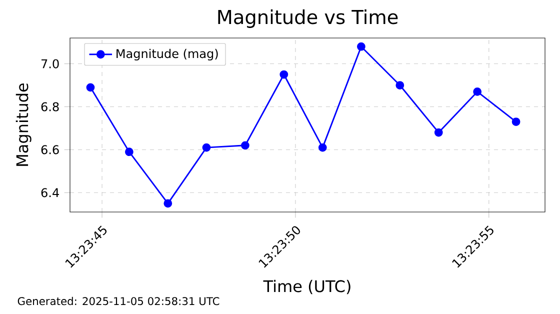  What do you see at coordinates (50, 149) in the screenshot?
I see `y-tick-label: 6.6` at bounding box center [50, 149].